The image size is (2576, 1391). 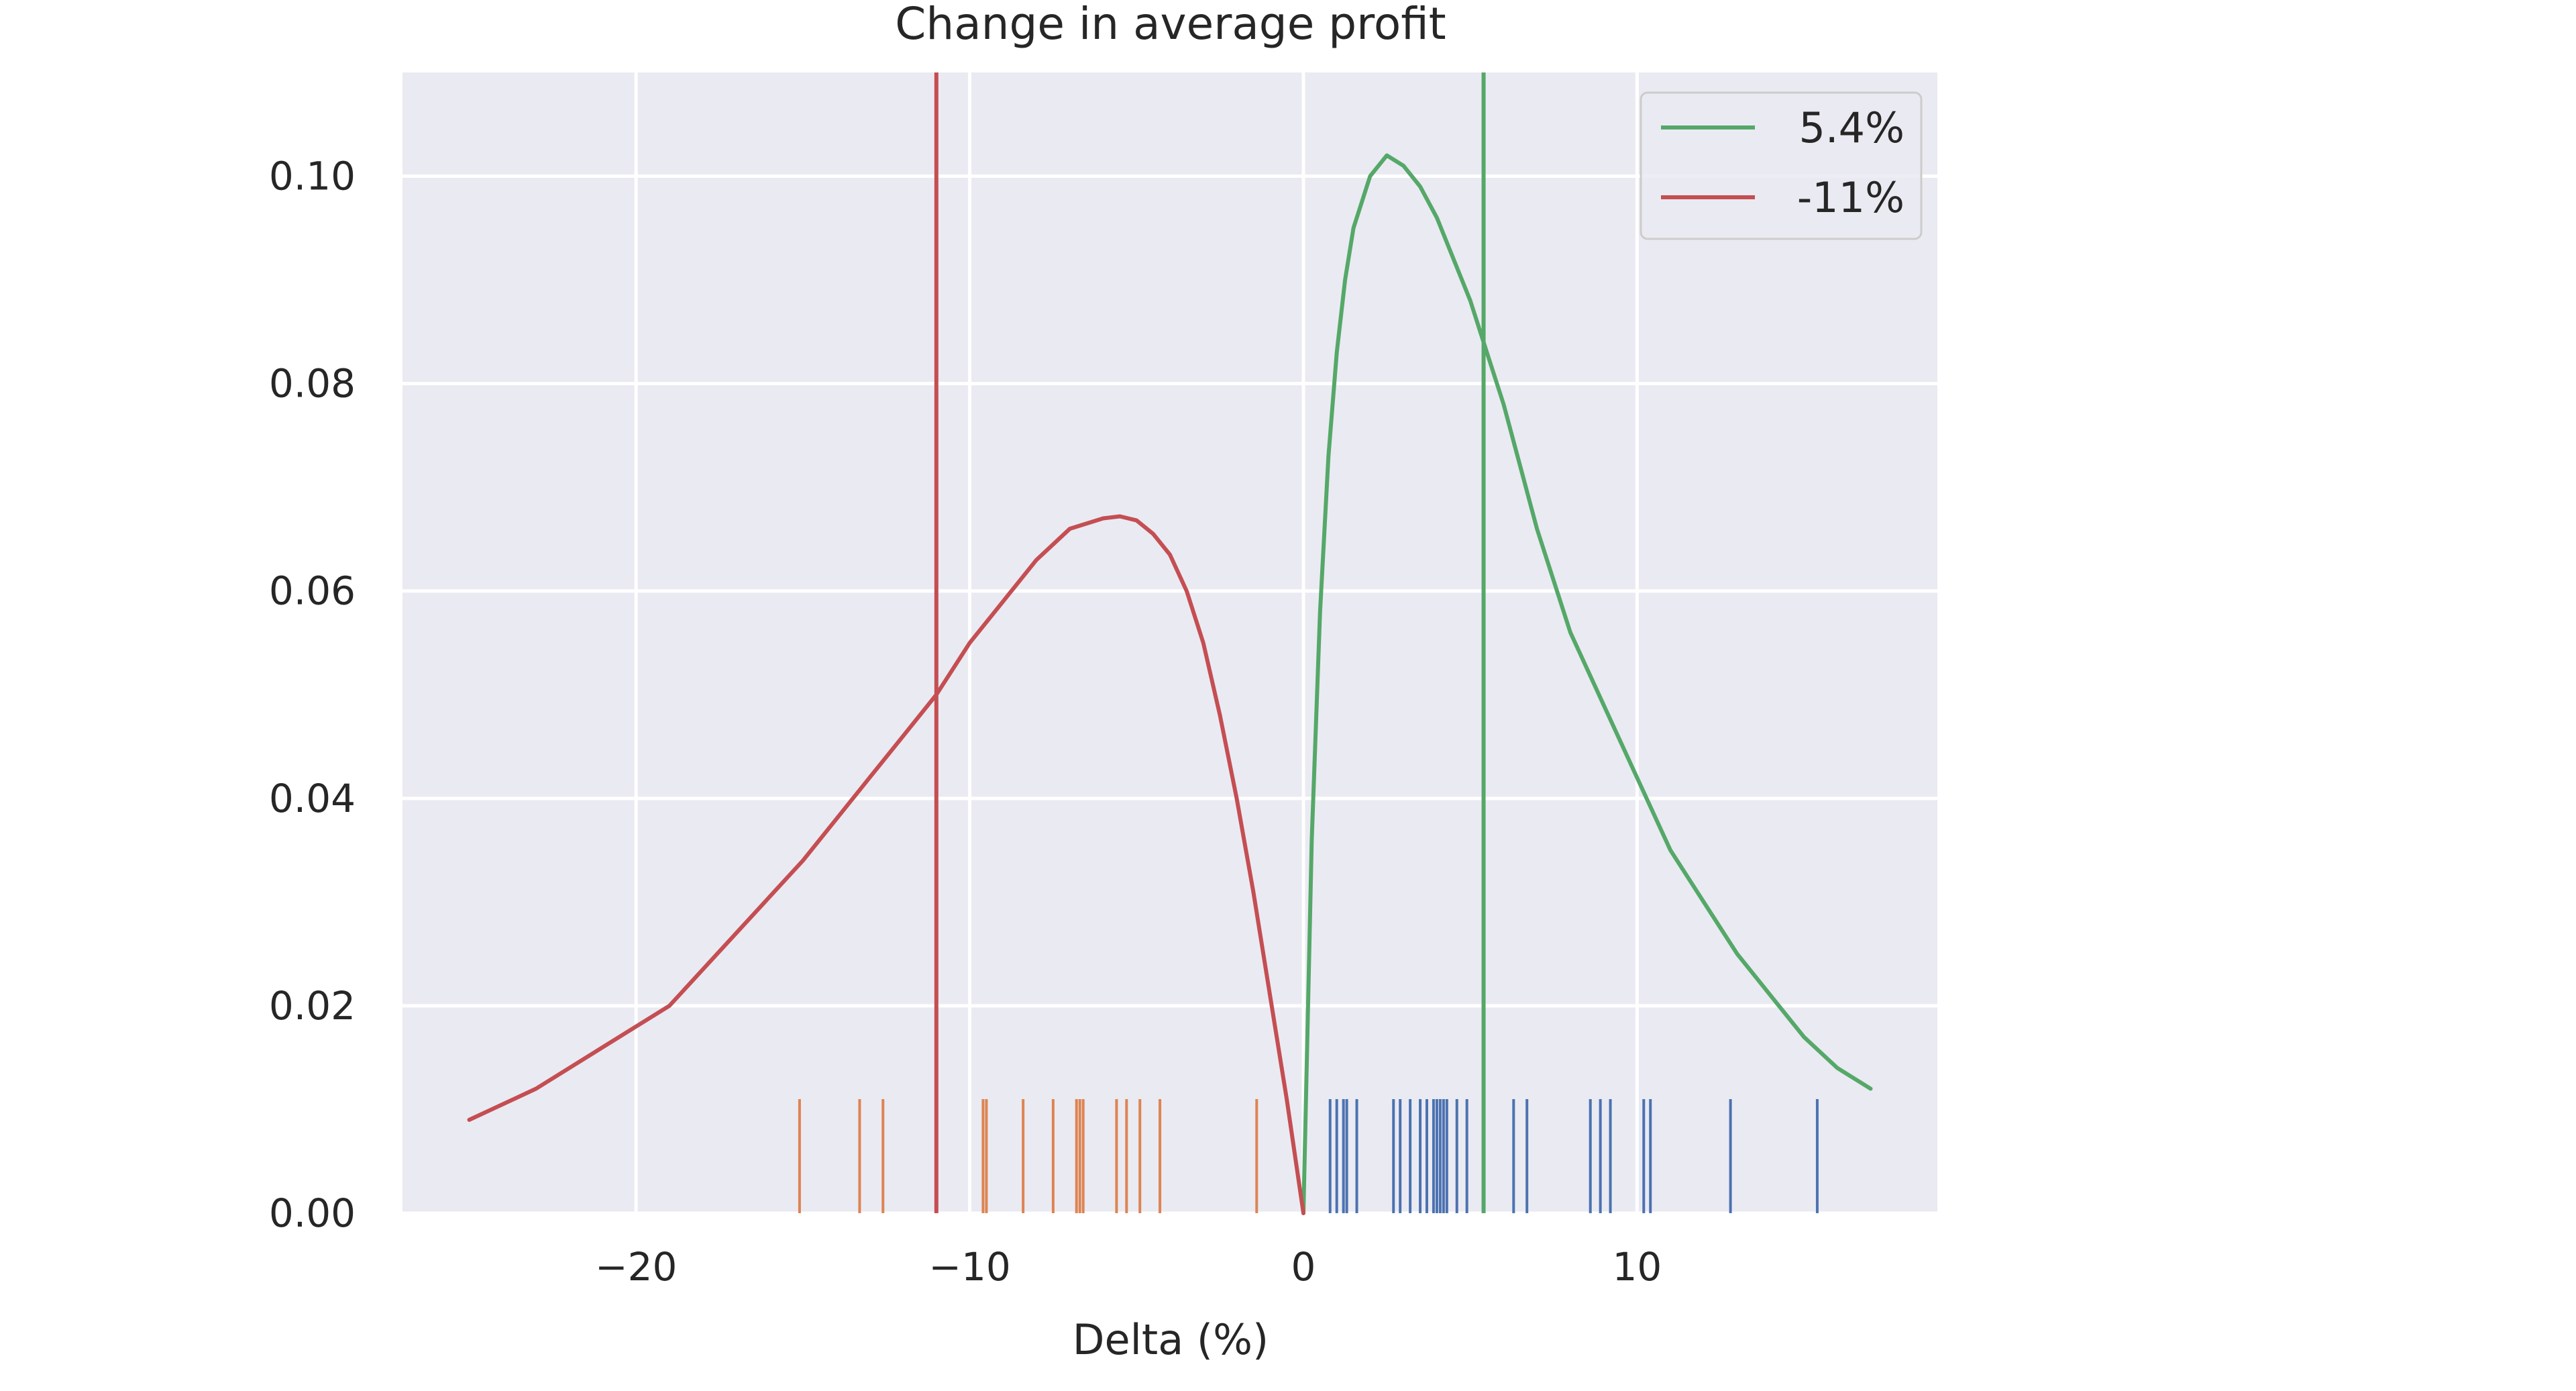 What do you see at coordinates (636, 1267) in the screenshot?
I see `x-tick-label: −20` at bounding box center [636, 1267].